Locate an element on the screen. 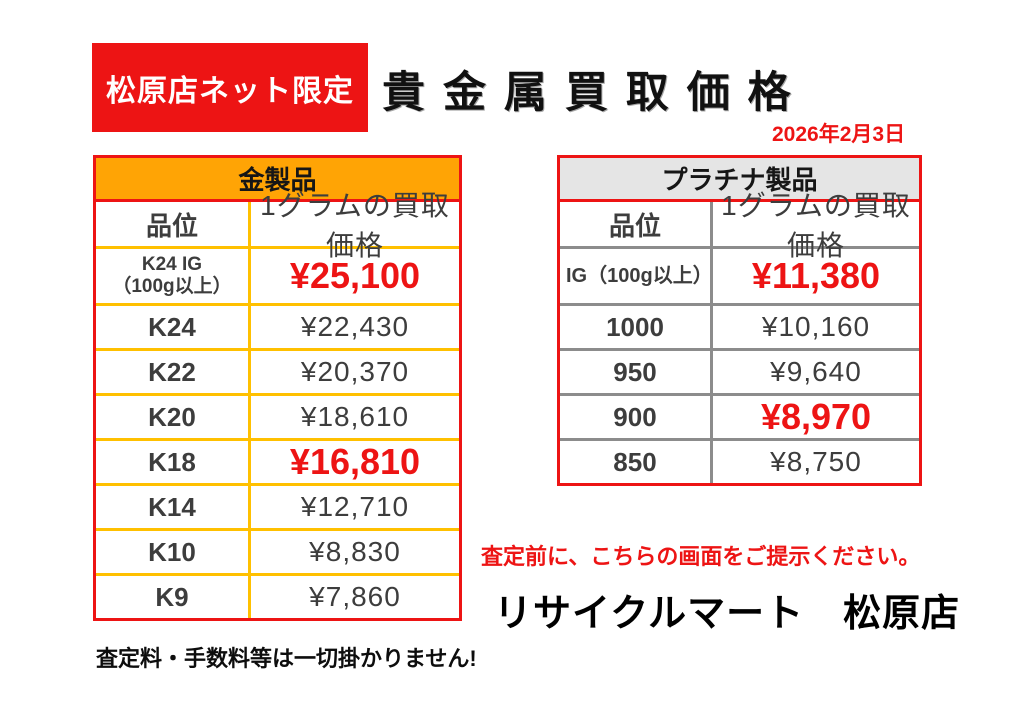  platinum-table-title: プラチナ製品 is located at coordinates (739, 180).